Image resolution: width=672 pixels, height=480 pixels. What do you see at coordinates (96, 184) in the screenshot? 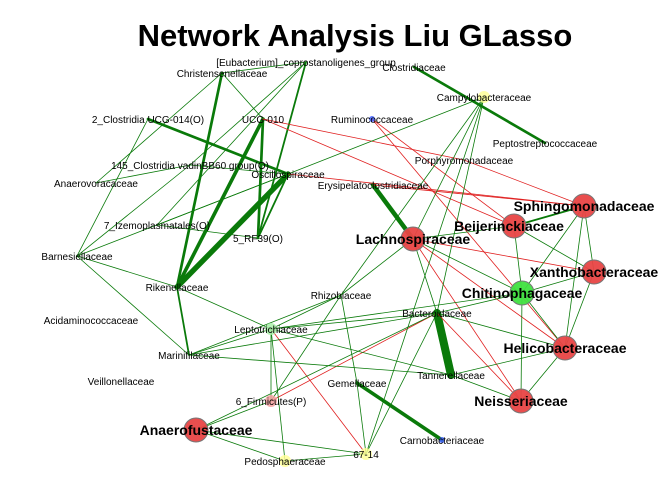
I see `node-label-anaerovoracaceae: Anaerovoracaceae` at bounding box center [96, 184].